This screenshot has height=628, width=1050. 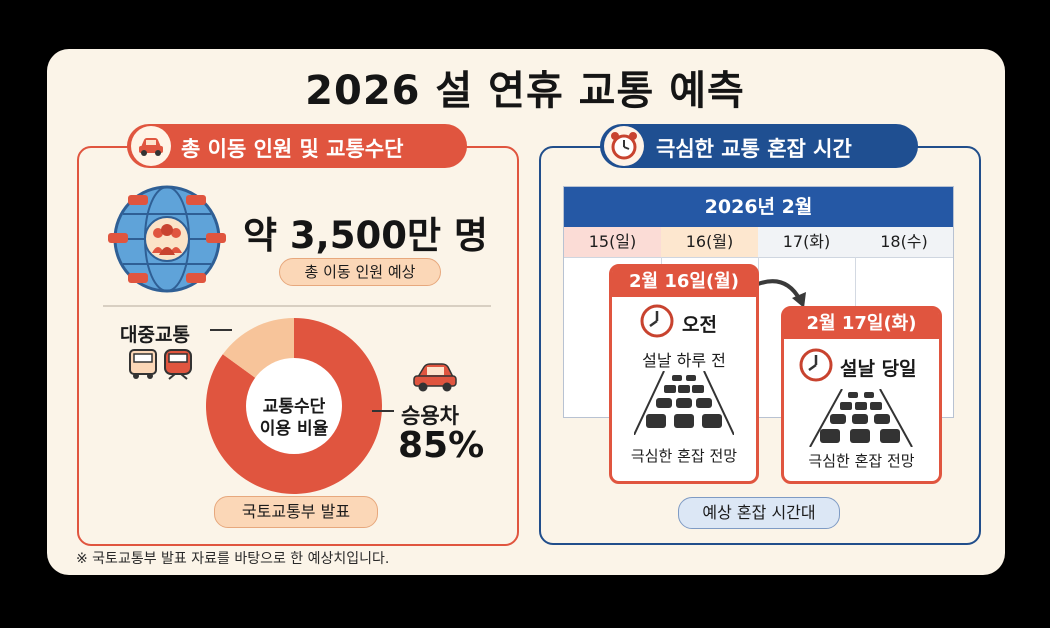 I want to click on peak-day1-card: 2월 16일(월) 오전 설날 하루 전 극심한 혼잡 전망, so click(x=684, y=374).